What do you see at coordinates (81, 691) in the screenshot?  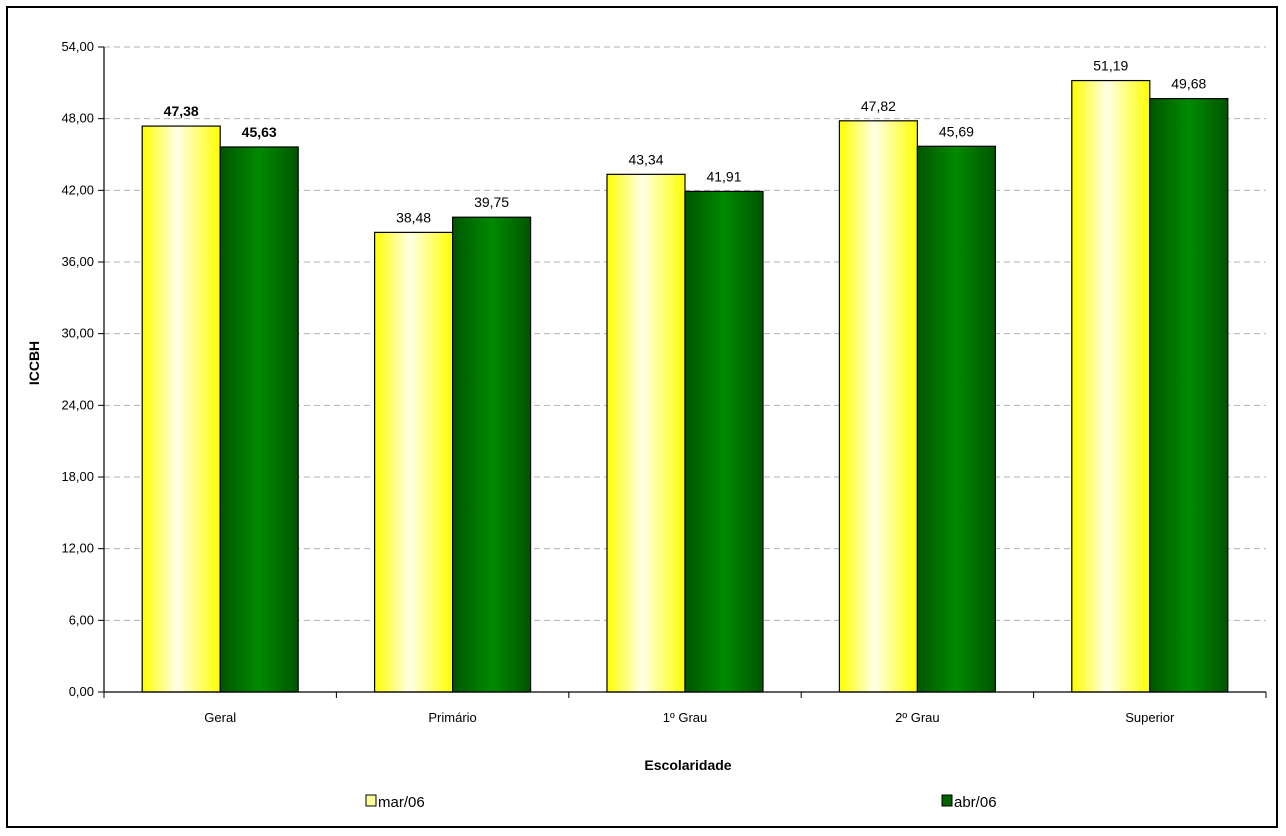 I see `y-tick-label: 0,00` at bounding box center [81, 691].